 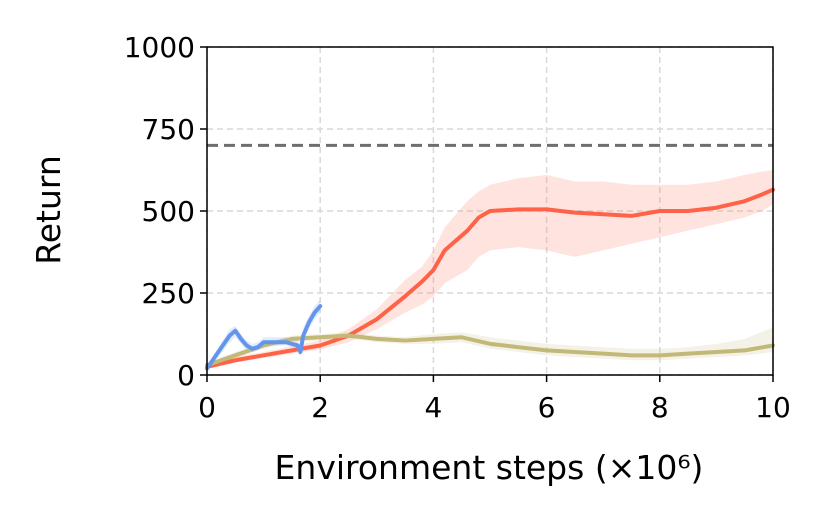 I want to click on y-tick-label: 500, so click(x=168, y=211).